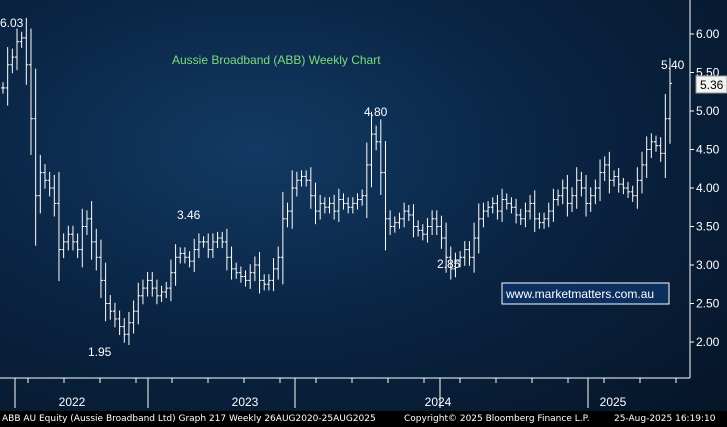 Image resolution: width=727 pixels, height=427 pixels. Describe the element at coordinates (708, 342) in the screenshot. I see `y-tick-label: 2.00` at that location.